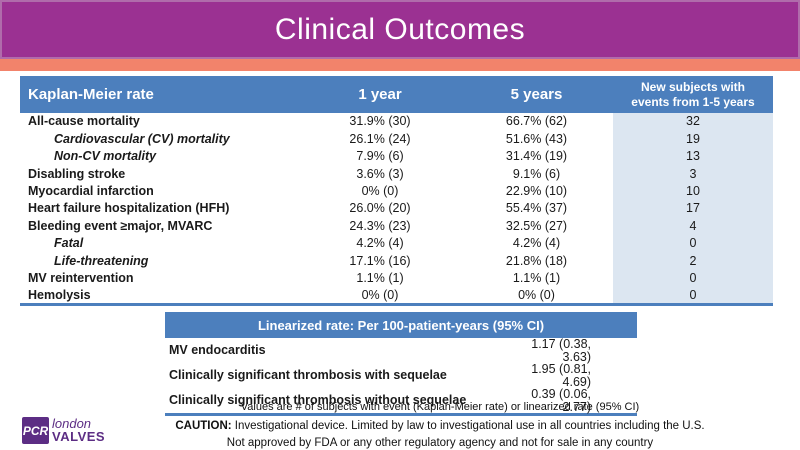  I want to click on table-row: Hemolysis 0% (0) 0% (0) 0, so click(396, 295).